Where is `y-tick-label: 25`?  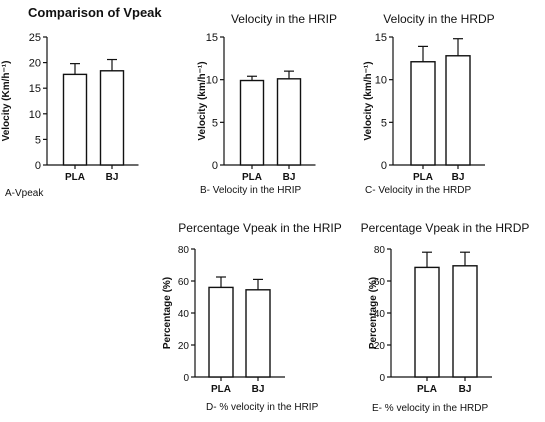 y-tick-label: 25 is located at coordinates (35, 38).